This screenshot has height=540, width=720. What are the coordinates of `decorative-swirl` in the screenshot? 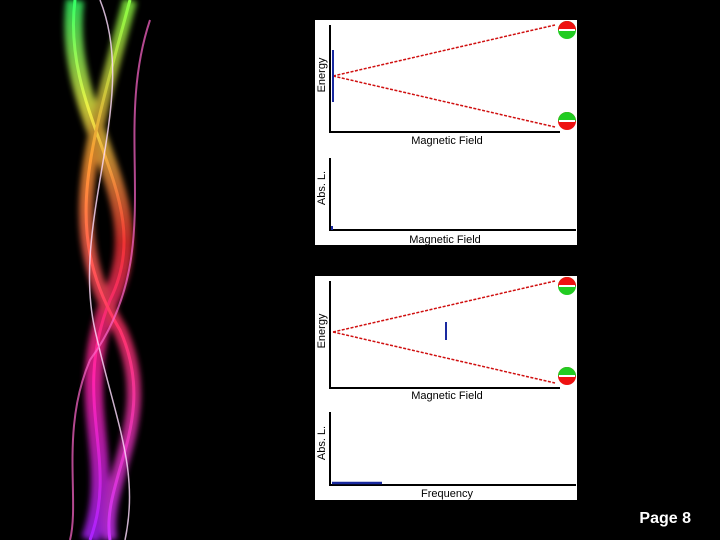 It's located at (107, 270).